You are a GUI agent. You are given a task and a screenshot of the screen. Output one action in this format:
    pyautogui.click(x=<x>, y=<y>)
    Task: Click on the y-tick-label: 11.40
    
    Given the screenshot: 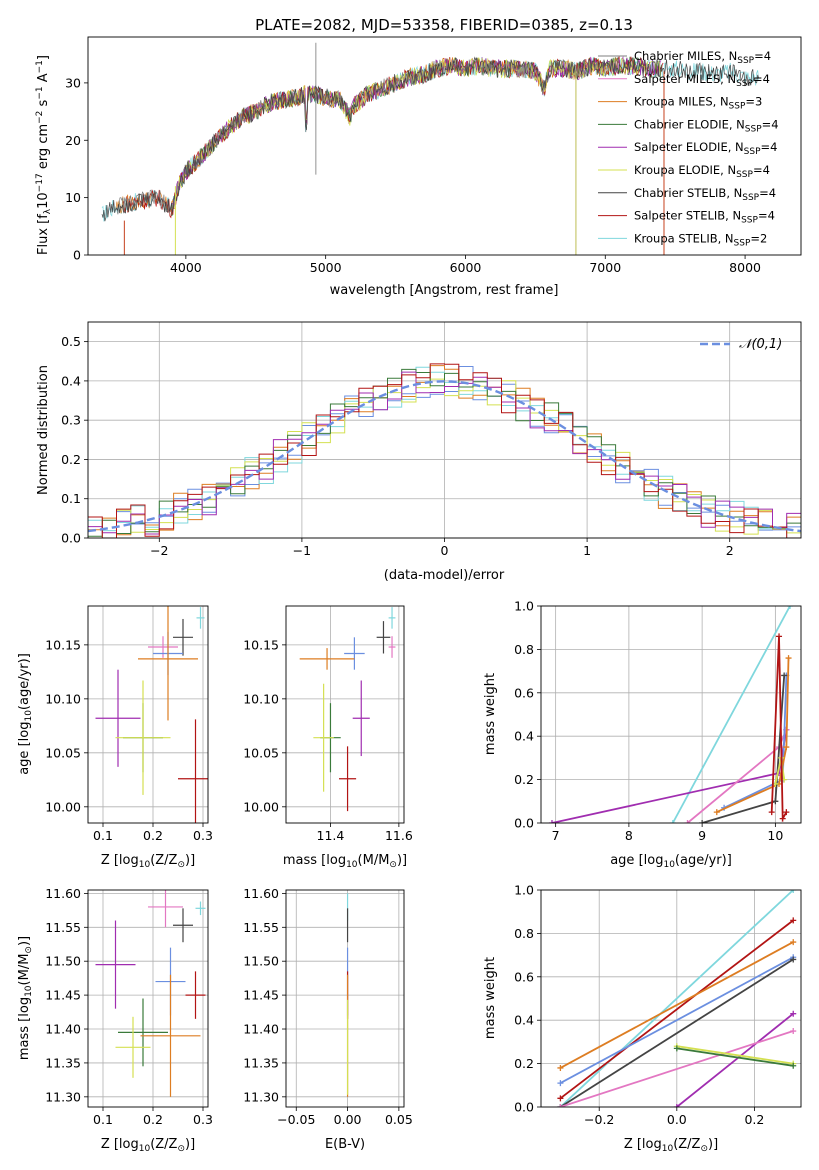 What is the action you would take?
    pyautogui.click(x=63, y=1029)
    